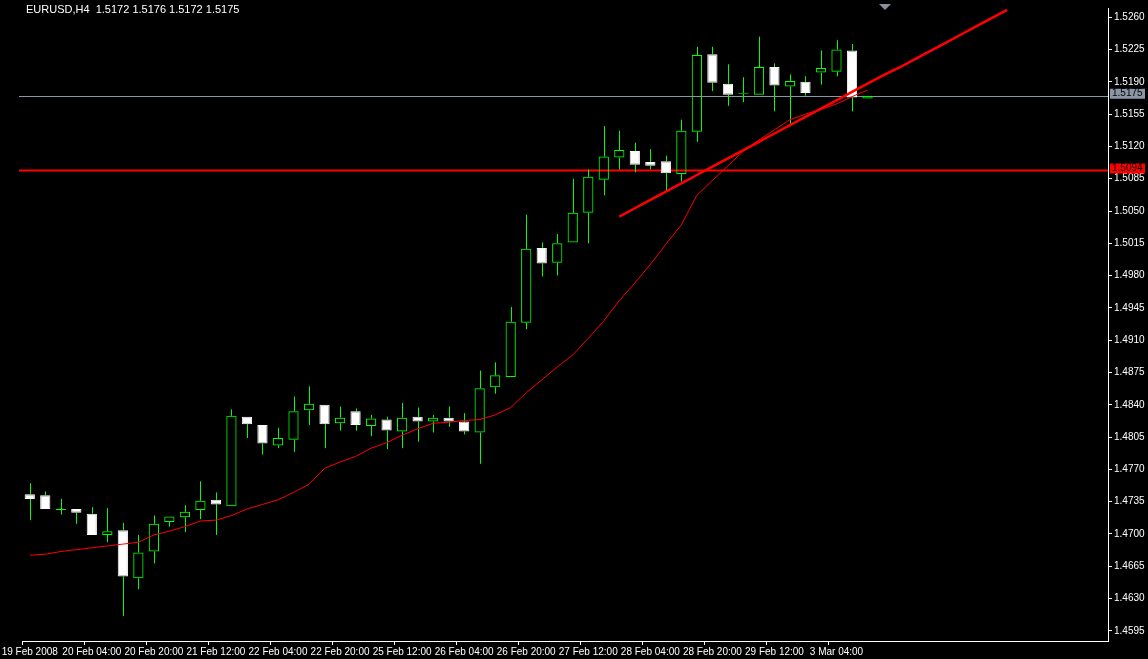  Describe the element at coordinates (464, 651) in the screenshot. I see `x-tick-label: 26 Feb 04:00` at that location.